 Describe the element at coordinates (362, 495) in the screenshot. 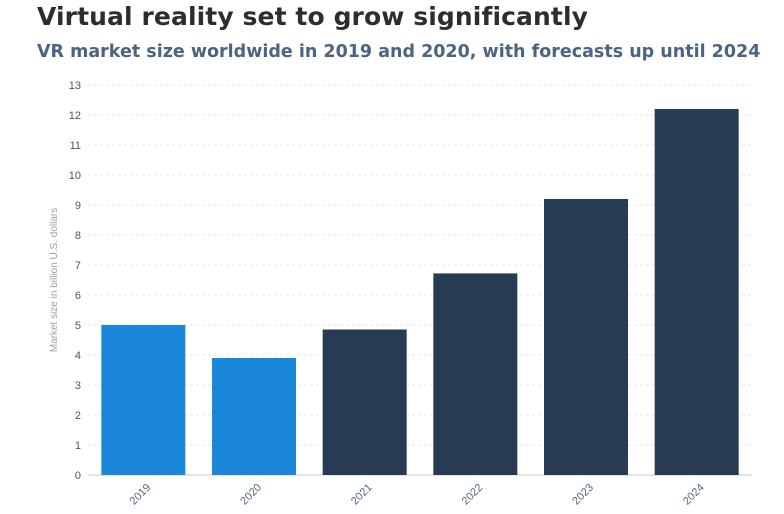

I see `x-tick-label: 2021` at that location.